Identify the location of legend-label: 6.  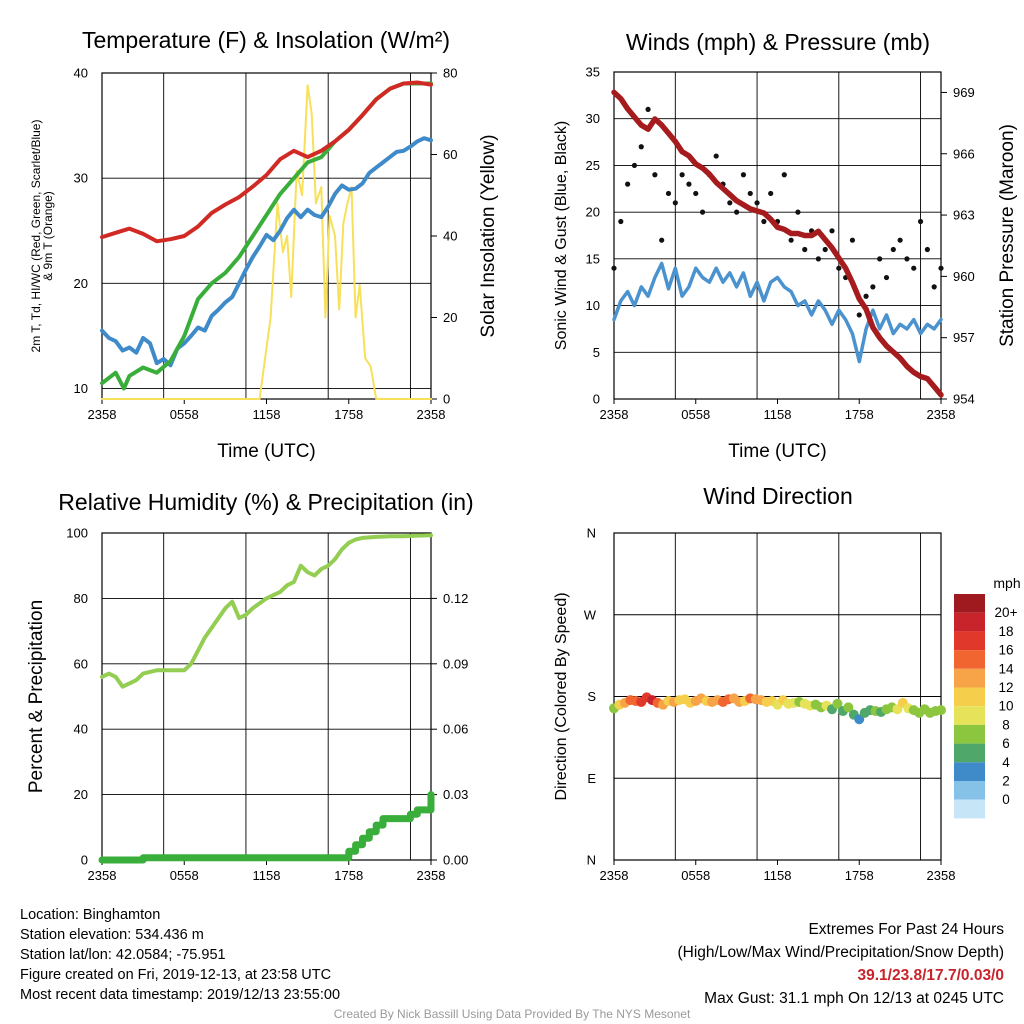
(1006, 743).